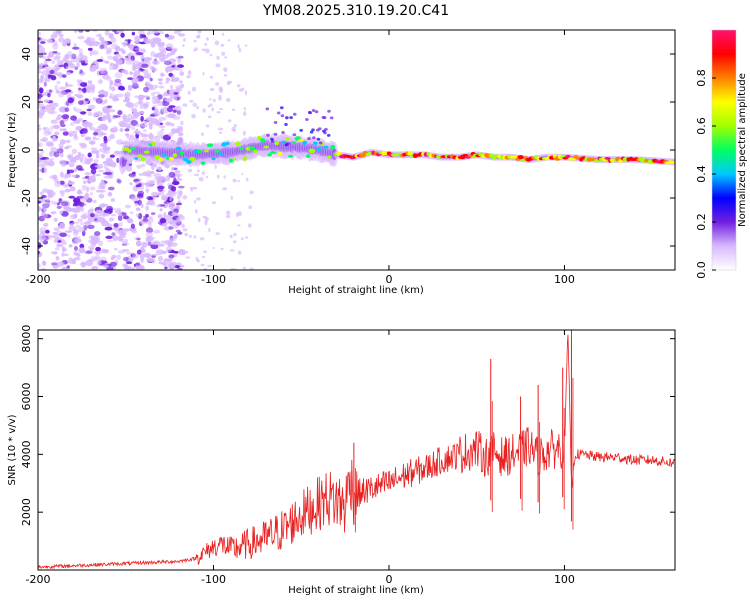 This screenshot has width=750, height=600. Describe the element at coordinates (26, 54) in the screenshot. I see `ytick-label: 40` at that location.